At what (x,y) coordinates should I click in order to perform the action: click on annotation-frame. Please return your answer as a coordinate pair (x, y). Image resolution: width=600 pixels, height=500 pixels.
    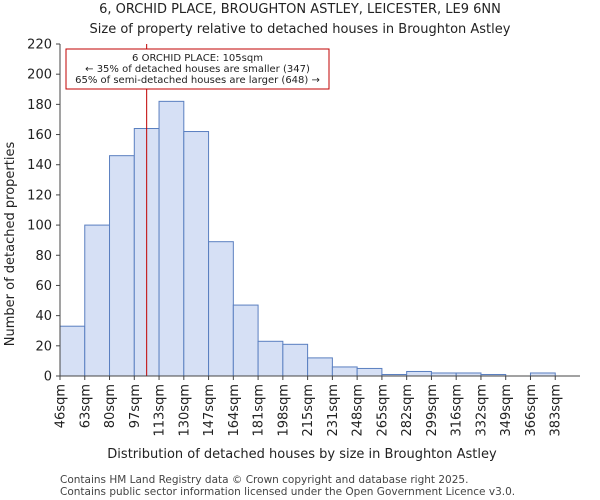
    Looking at the image, I should click on (197, 69).